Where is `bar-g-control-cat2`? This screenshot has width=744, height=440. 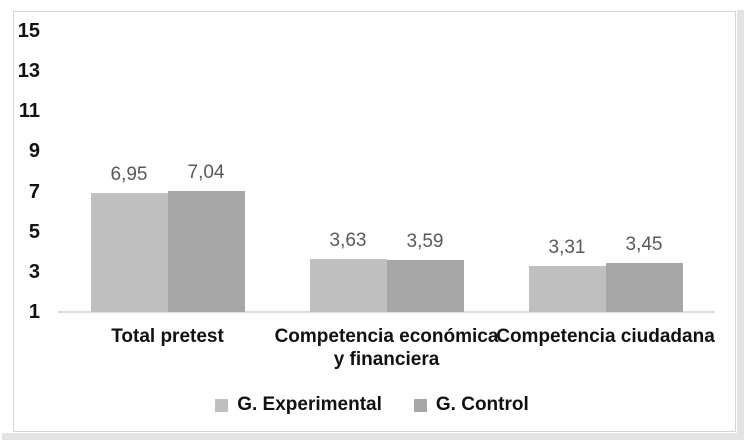
bar-g-control-cat2 is located at coordinates (425, 286).